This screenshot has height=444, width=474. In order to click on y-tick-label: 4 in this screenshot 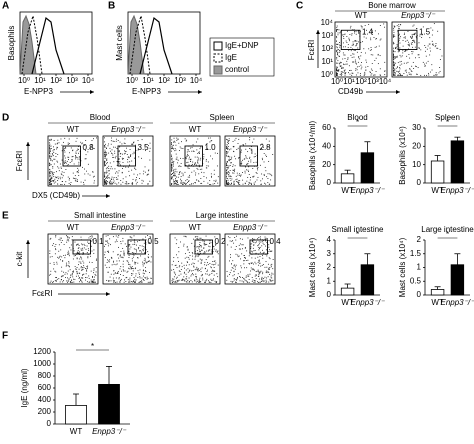, I will do `click(329, 239)`.